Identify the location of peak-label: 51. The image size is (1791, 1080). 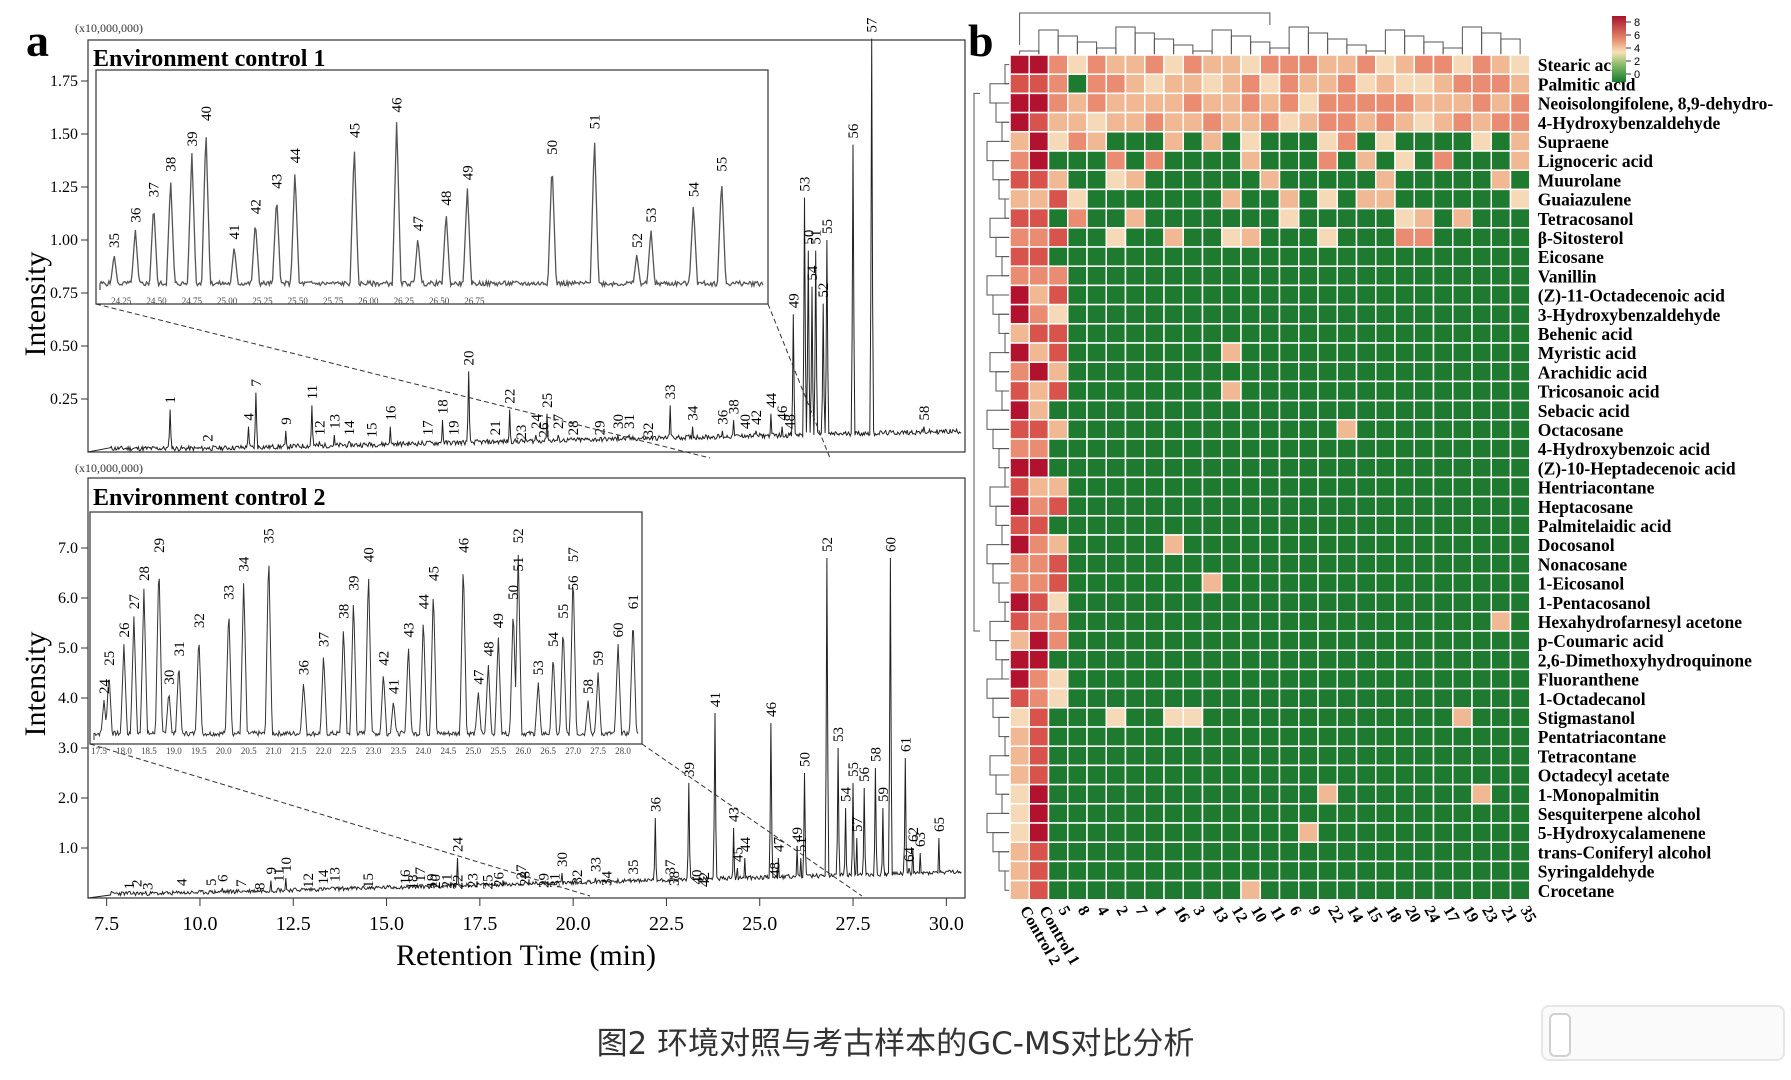
(802, 844).